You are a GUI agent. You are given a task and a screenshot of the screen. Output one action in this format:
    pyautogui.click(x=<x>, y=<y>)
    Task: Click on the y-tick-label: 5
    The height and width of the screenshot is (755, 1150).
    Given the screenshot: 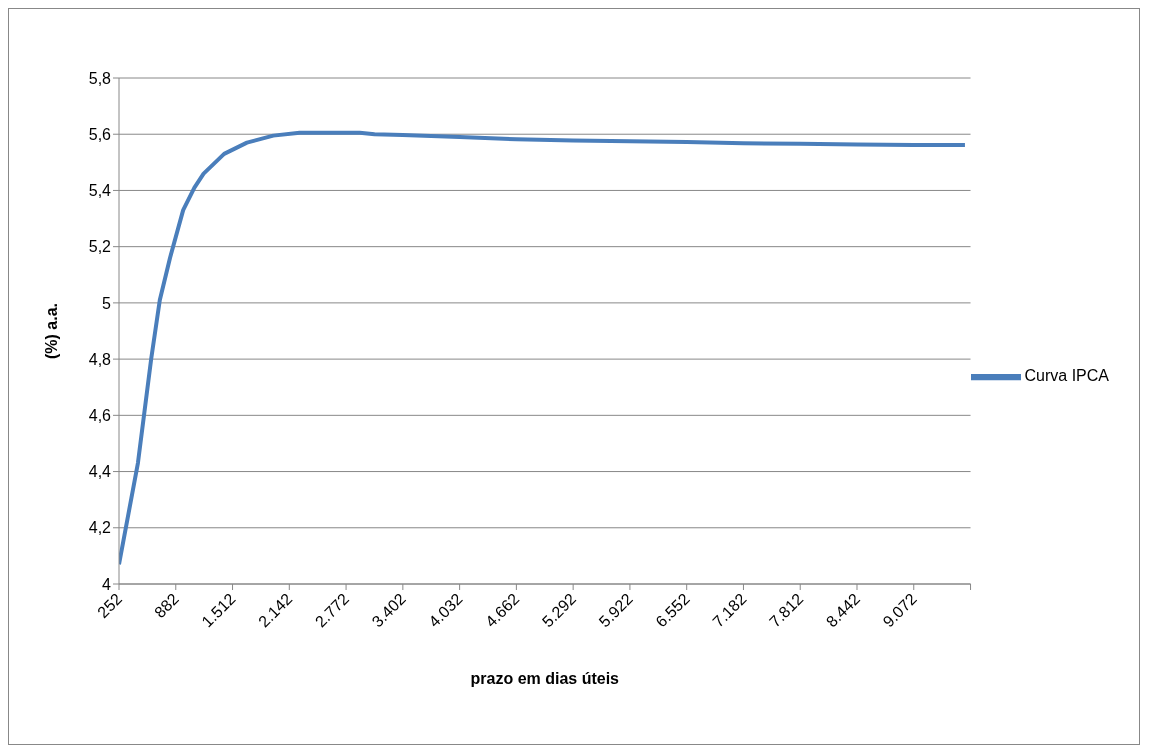 What is the action you would take?
    pyautogui.click(x=107, y=303)
    